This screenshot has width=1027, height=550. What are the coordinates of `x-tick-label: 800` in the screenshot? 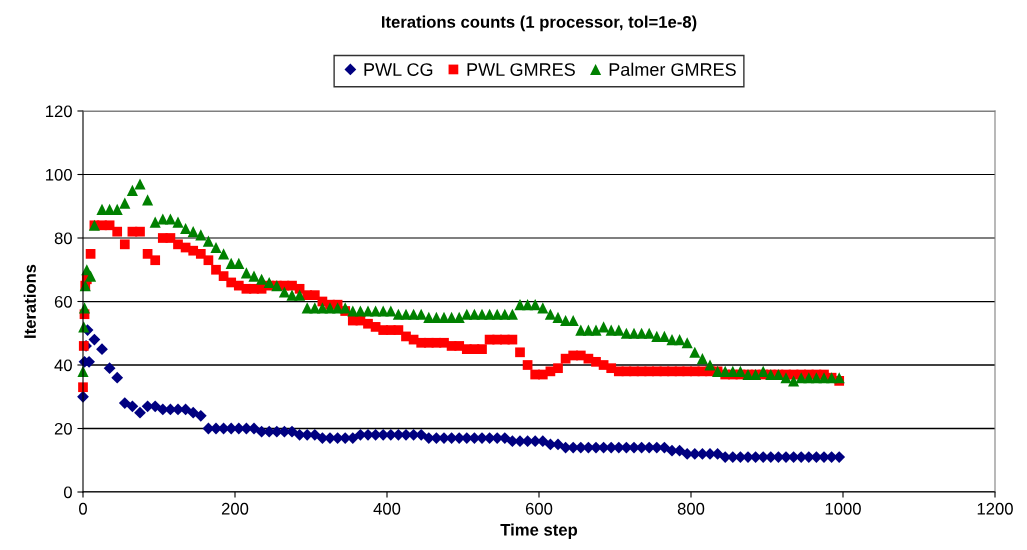 It's located at (691, 508).